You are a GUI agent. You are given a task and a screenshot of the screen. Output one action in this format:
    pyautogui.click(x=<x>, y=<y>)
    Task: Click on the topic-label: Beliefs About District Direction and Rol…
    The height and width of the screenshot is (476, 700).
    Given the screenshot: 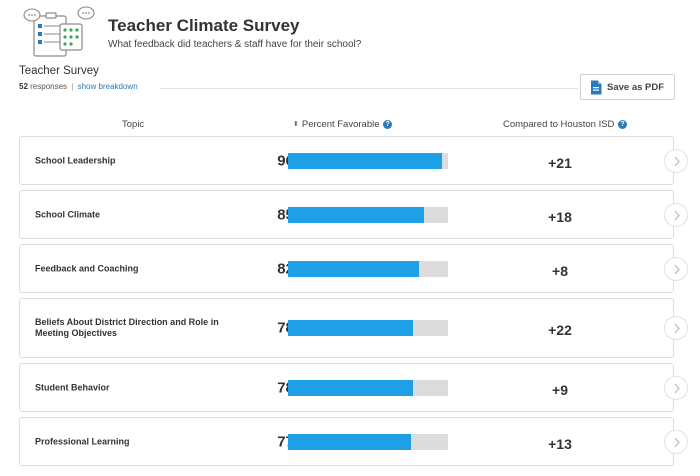 What is the action you would take?
    pyautogui.click(x=127, y=327)
    